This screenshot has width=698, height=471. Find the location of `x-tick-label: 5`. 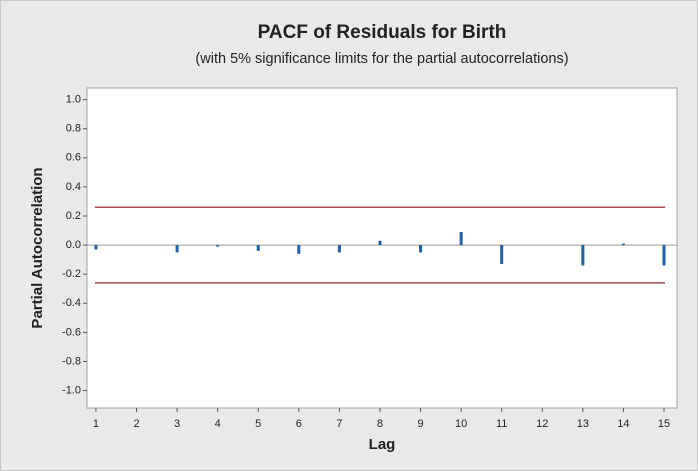

x-tick-label: 5 is located at coordinates (258, 424).